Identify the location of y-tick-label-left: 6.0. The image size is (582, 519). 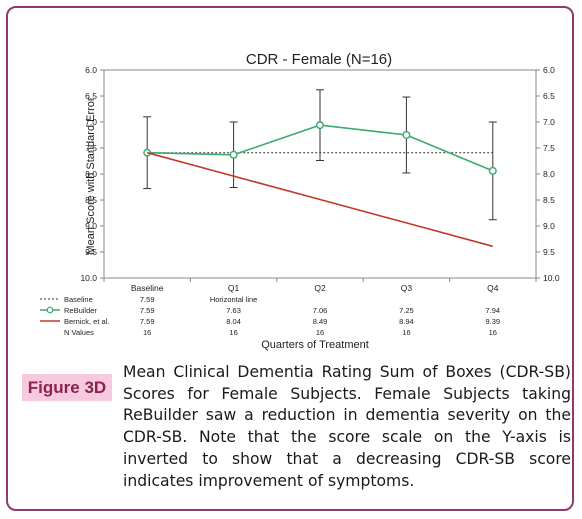
(91, 70).